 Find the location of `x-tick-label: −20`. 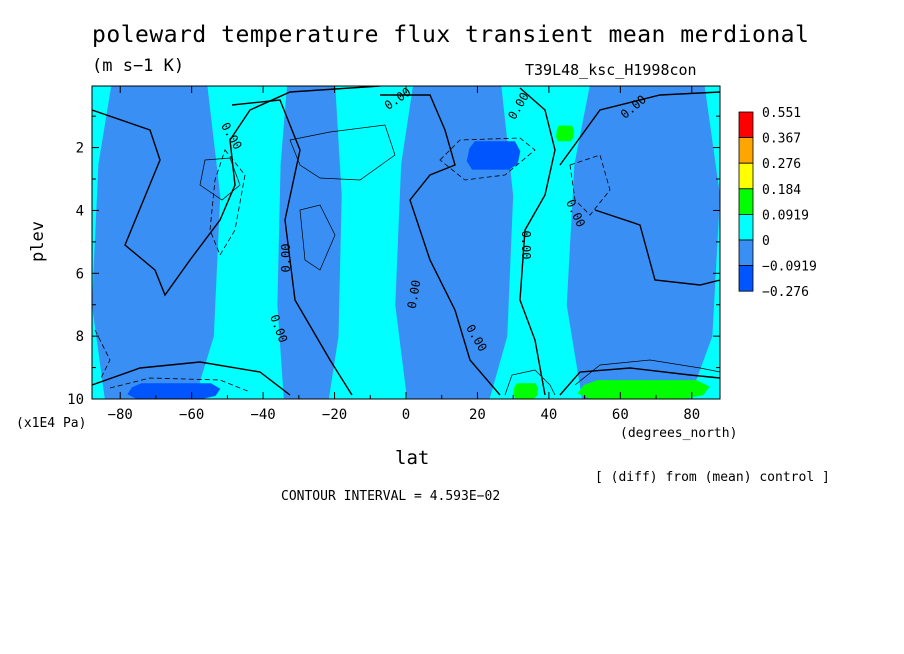

x-tick-label: −20 is located at coordinates (334, 415).